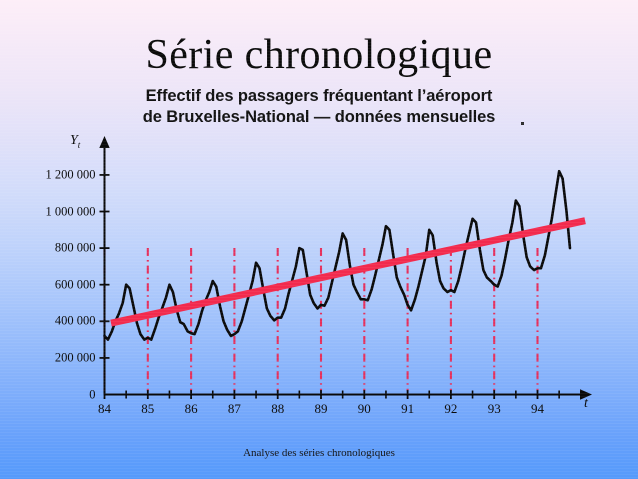 This screenshot has height=479, width=638. Describe the element at coordinates (79, 144) in the screenshot. I see `y-axis-label-subscript: t` at that location.